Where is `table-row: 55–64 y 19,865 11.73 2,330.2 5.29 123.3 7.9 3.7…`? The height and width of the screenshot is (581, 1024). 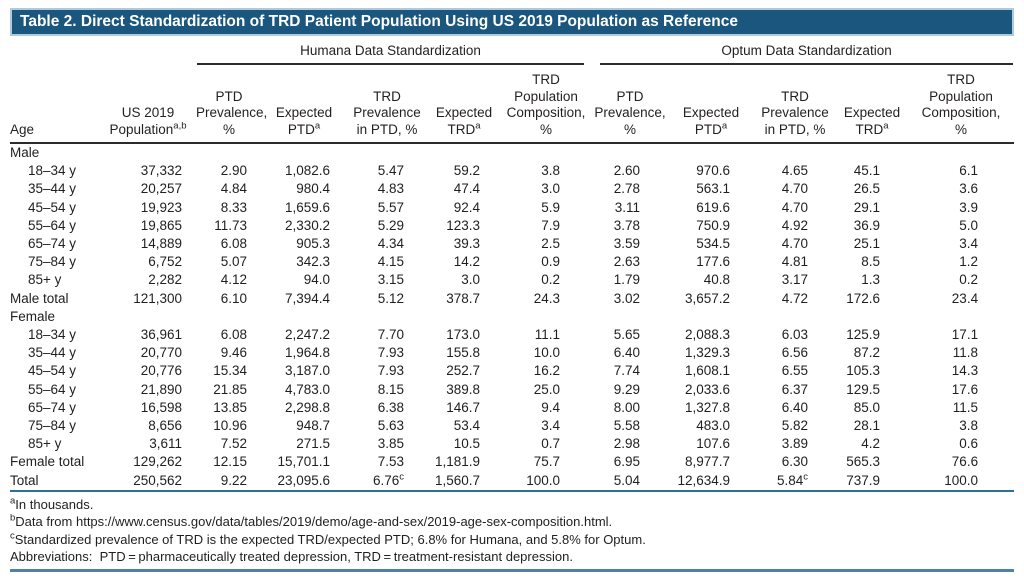
table-row: 55–64 y 19,865 11.73 2,330.2 5.29 123.3 7.9 3.7… is located at coordinates (512, 226).